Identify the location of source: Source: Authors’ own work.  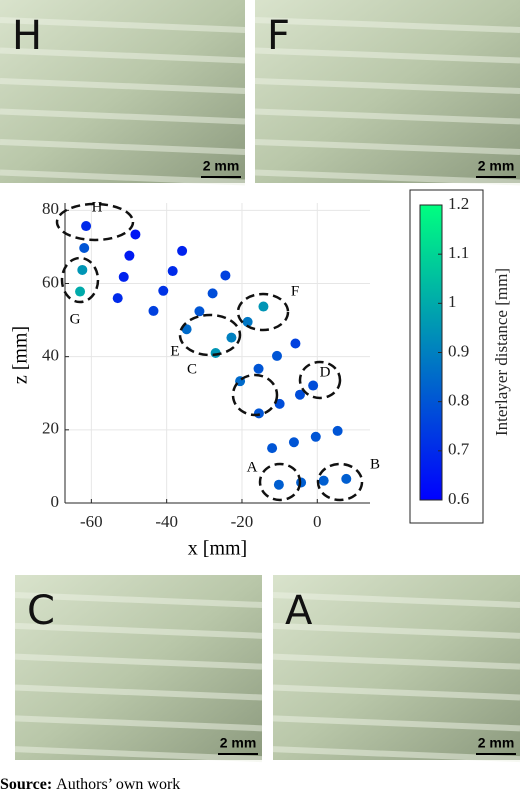
(90, 784).